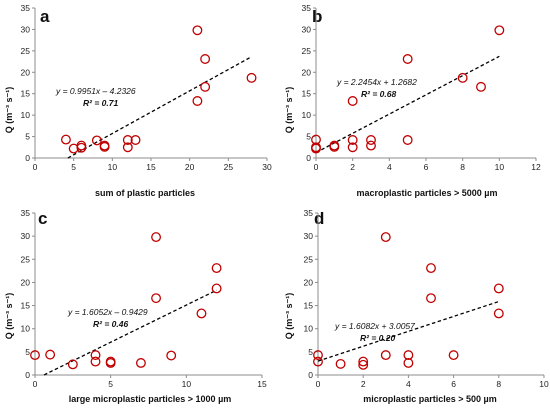 The width and height of the screenshot is (550, 410). I want to click on panel-letter-b: b, so click(317, 16).